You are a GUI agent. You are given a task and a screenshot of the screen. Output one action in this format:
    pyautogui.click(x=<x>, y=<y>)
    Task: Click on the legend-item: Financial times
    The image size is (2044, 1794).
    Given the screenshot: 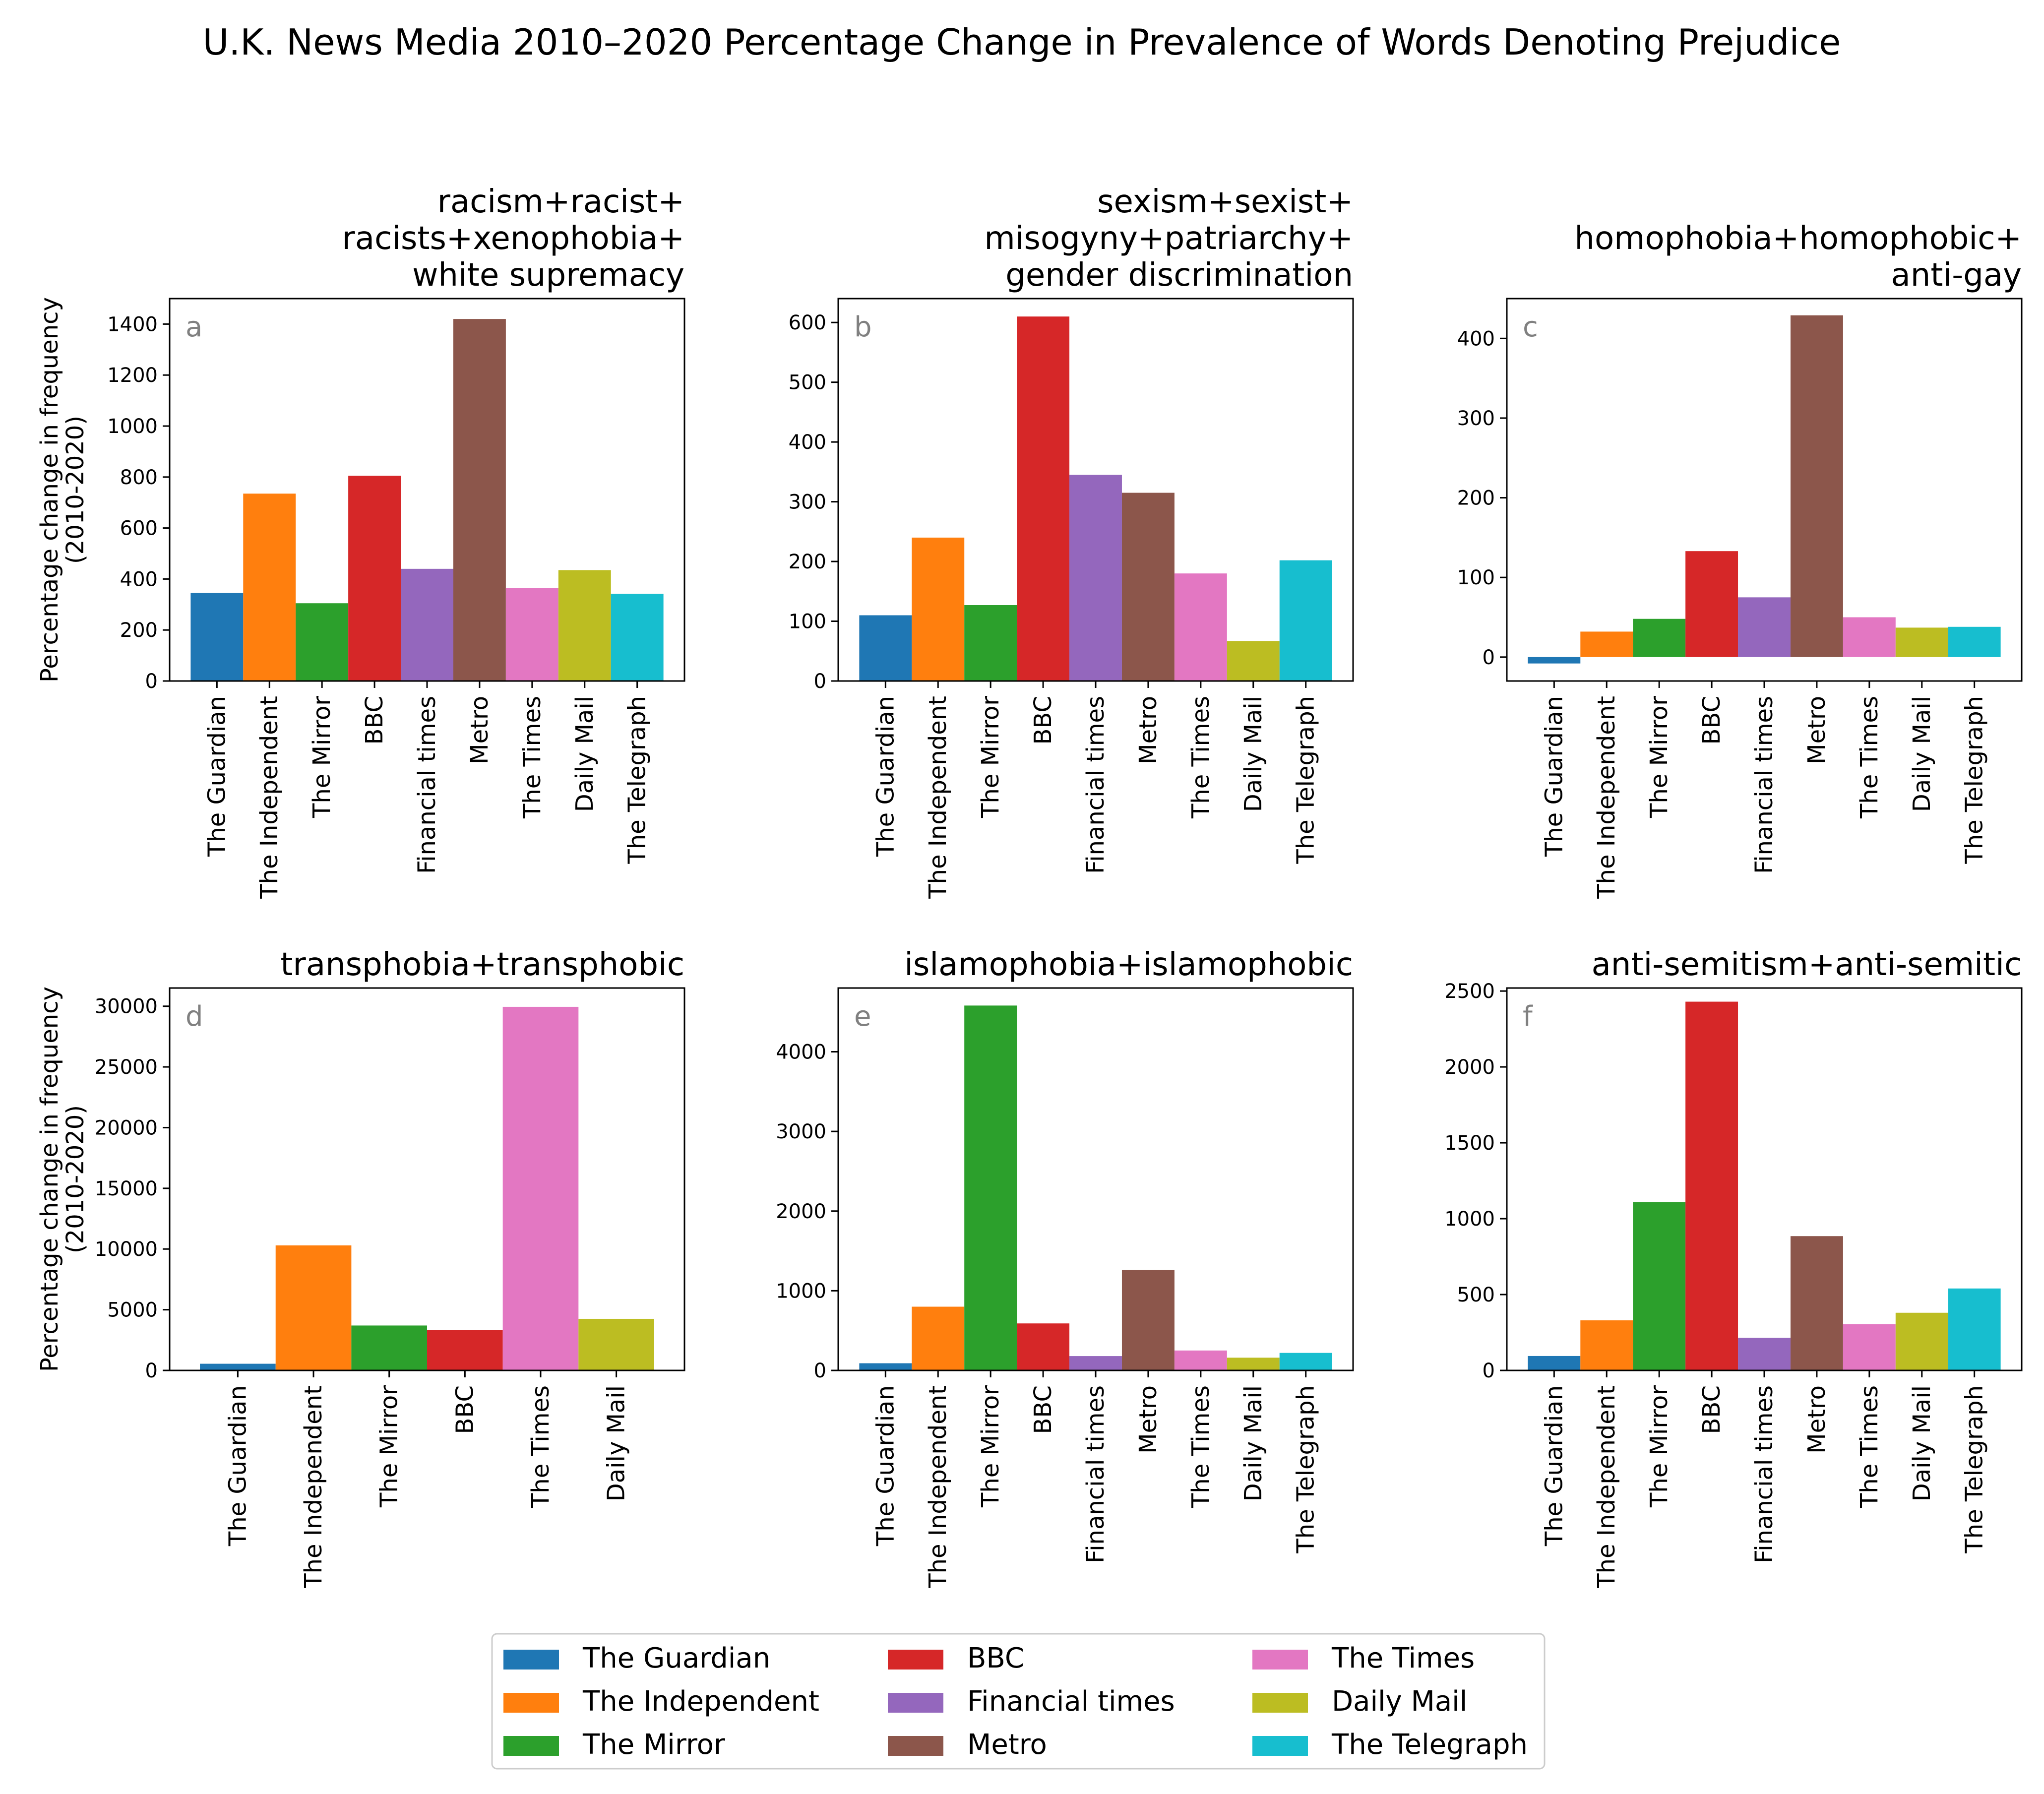 What is the action you would take?
    pyautogui.click(x=1031, y=1702)
    